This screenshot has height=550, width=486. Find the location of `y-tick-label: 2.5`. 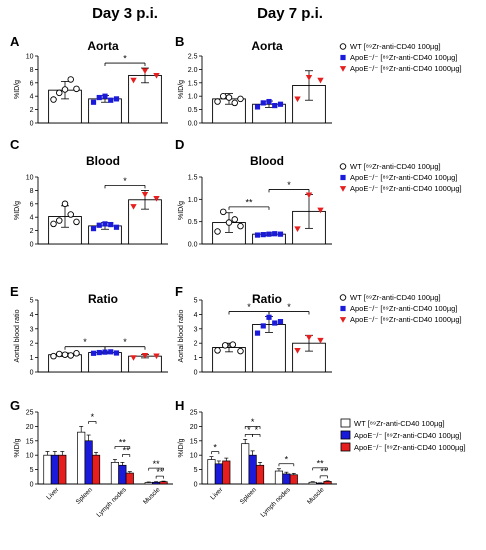

y-tick-label: 2.5 is located at coordinates (193, 57).